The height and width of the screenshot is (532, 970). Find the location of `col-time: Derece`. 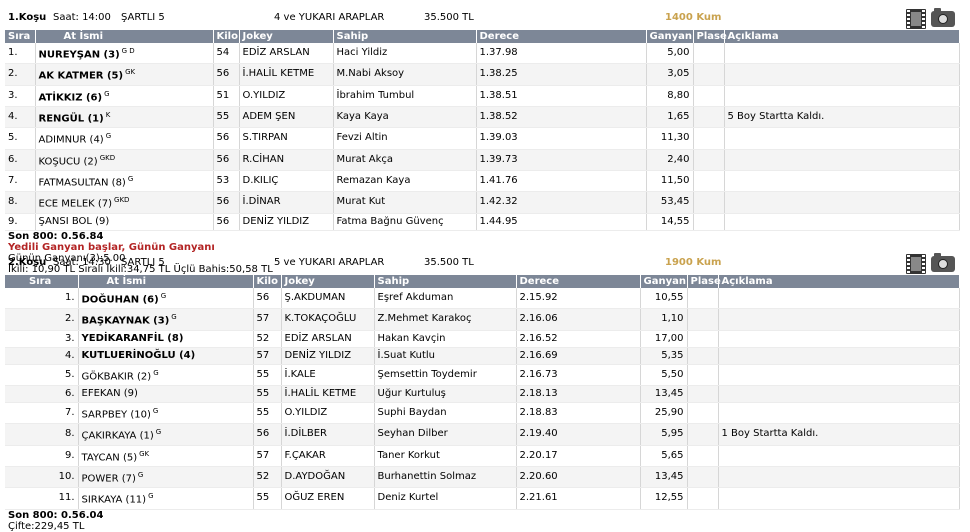

col-time: Derece is located at coordinates (578, 281).